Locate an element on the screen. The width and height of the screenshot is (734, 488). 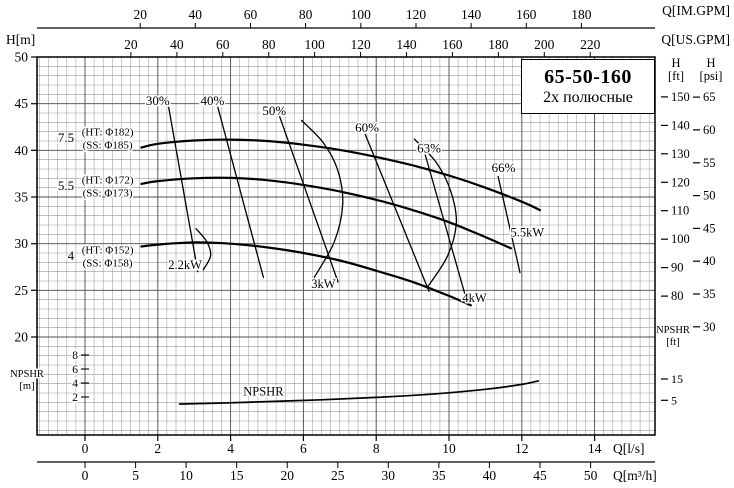
svg-text: 5.5 is located at coordinates (66, 185).